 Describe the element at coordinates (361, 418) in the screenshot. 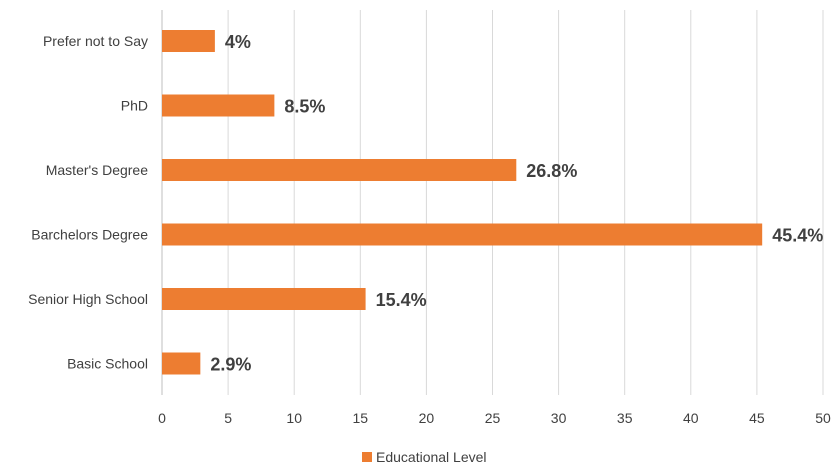

I see `x-tick-label: 15` at that location.